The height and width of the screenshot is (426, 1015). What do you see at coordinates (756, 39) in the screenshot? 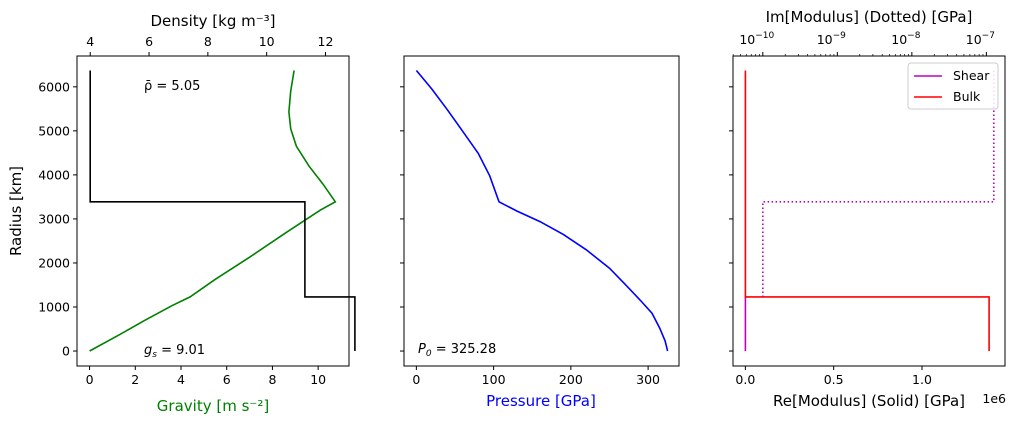
I see `x2-tick-label: 10⁻¹⁰` at bounding box center [756, 39].